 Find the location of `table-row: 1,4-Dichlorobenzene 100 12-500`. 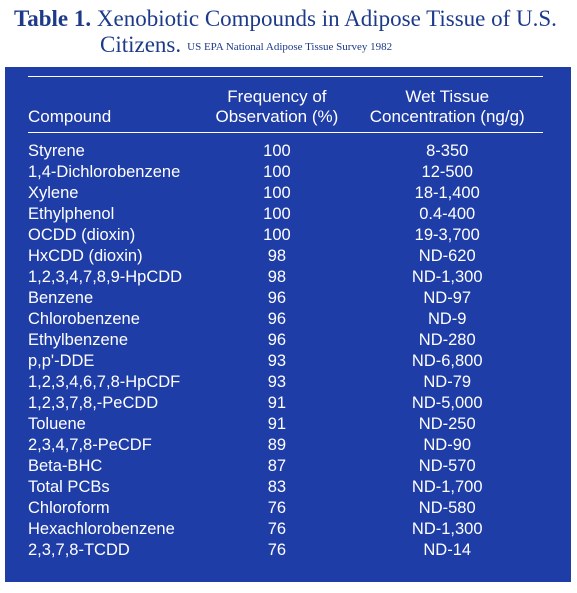

table-row: 1,4-Dichlorobenzene 100 12-500 is located at coordinates (288, 172).